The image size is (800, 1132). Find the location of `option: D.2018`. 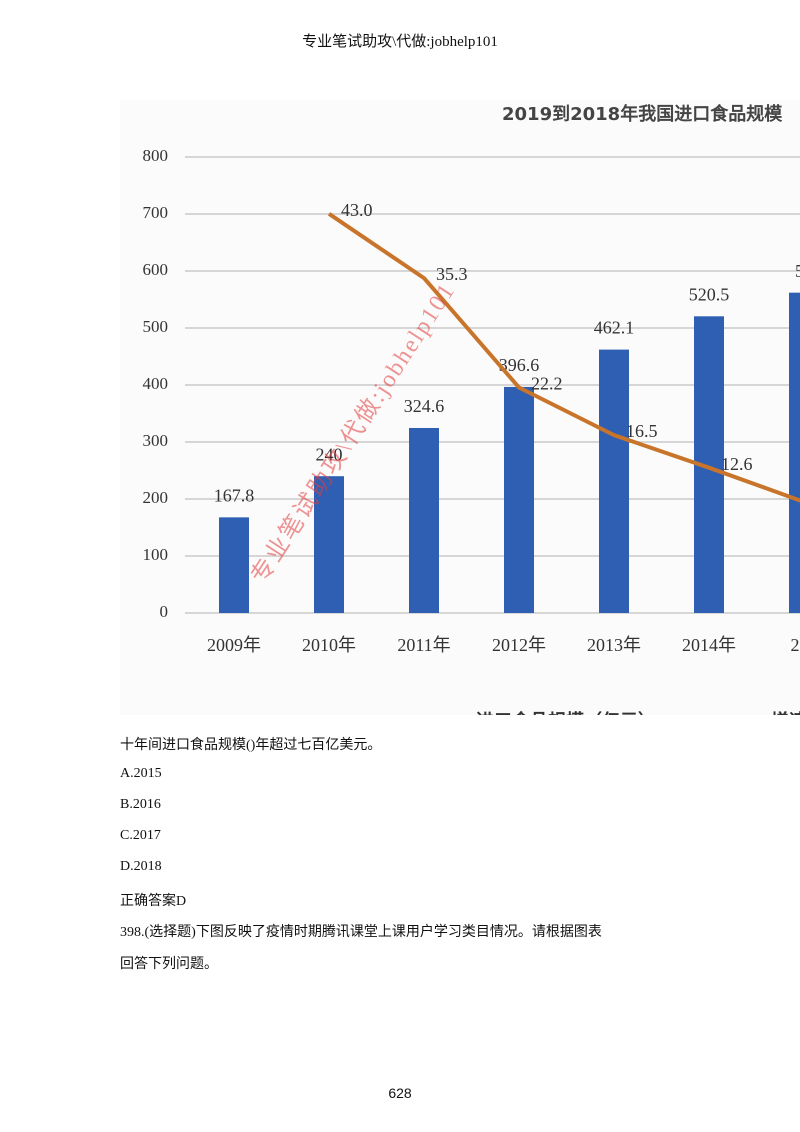

option: D.2018 is located at coordinates (141, 866).